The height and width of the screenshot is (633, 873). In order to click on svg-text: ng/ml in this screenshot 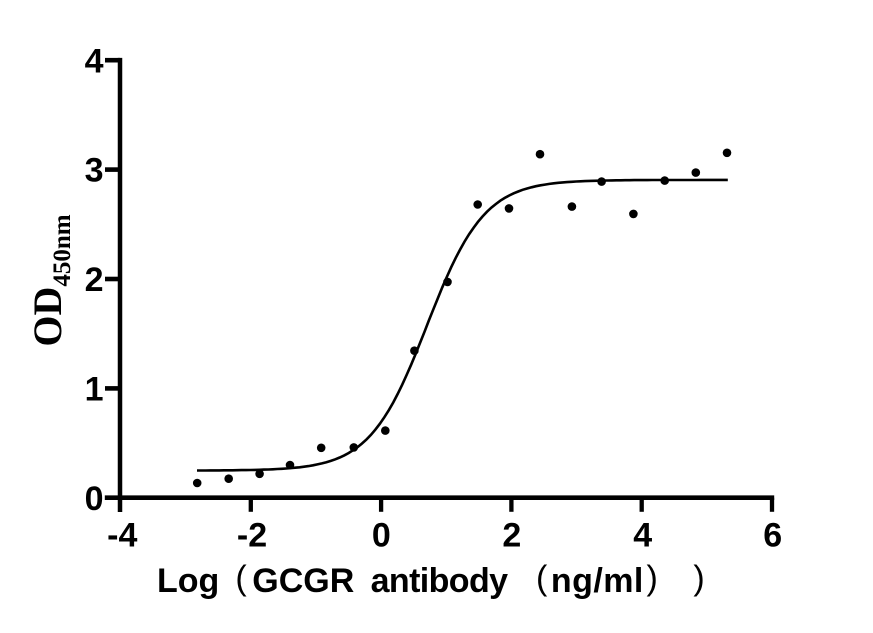, I will do `click(597, 581)`.